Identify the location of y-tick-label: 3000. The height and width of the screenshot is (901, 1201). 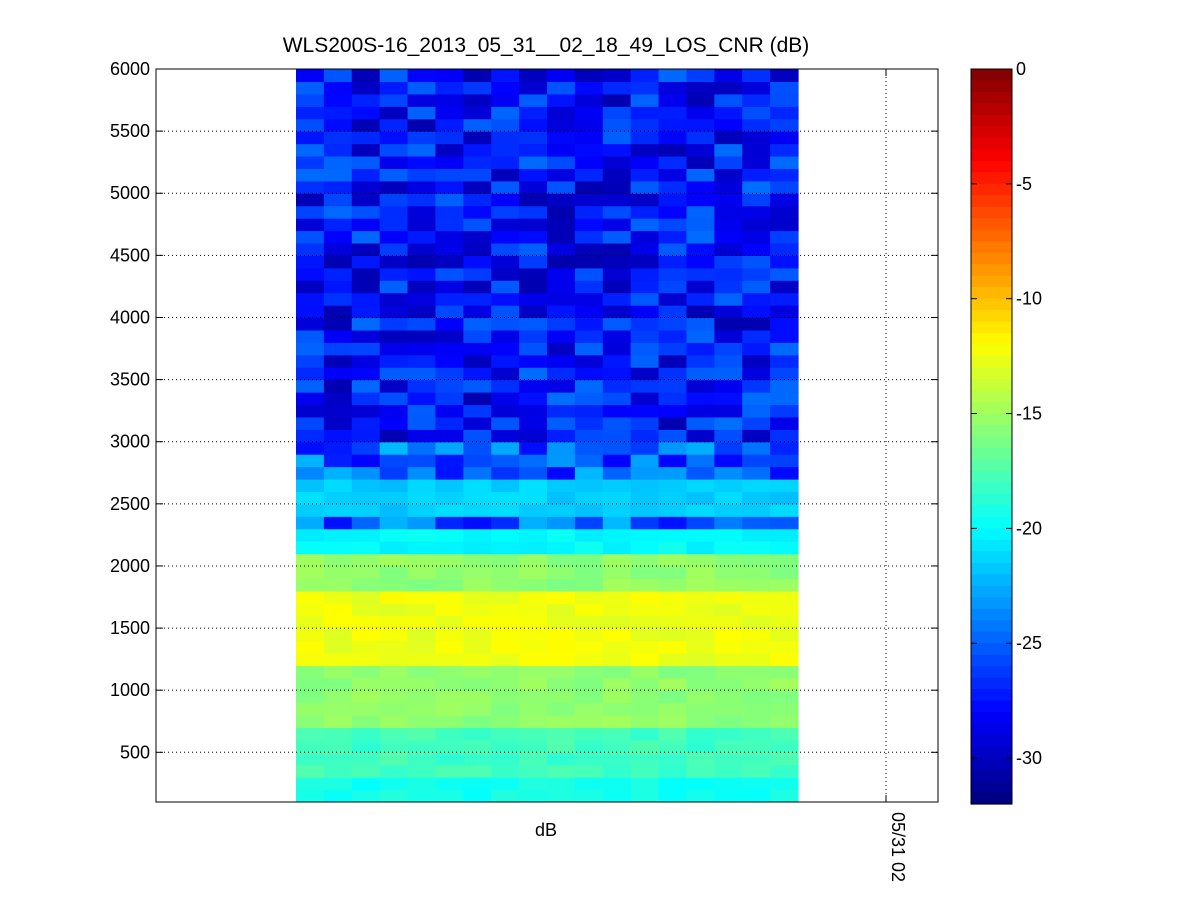
(130, 442).